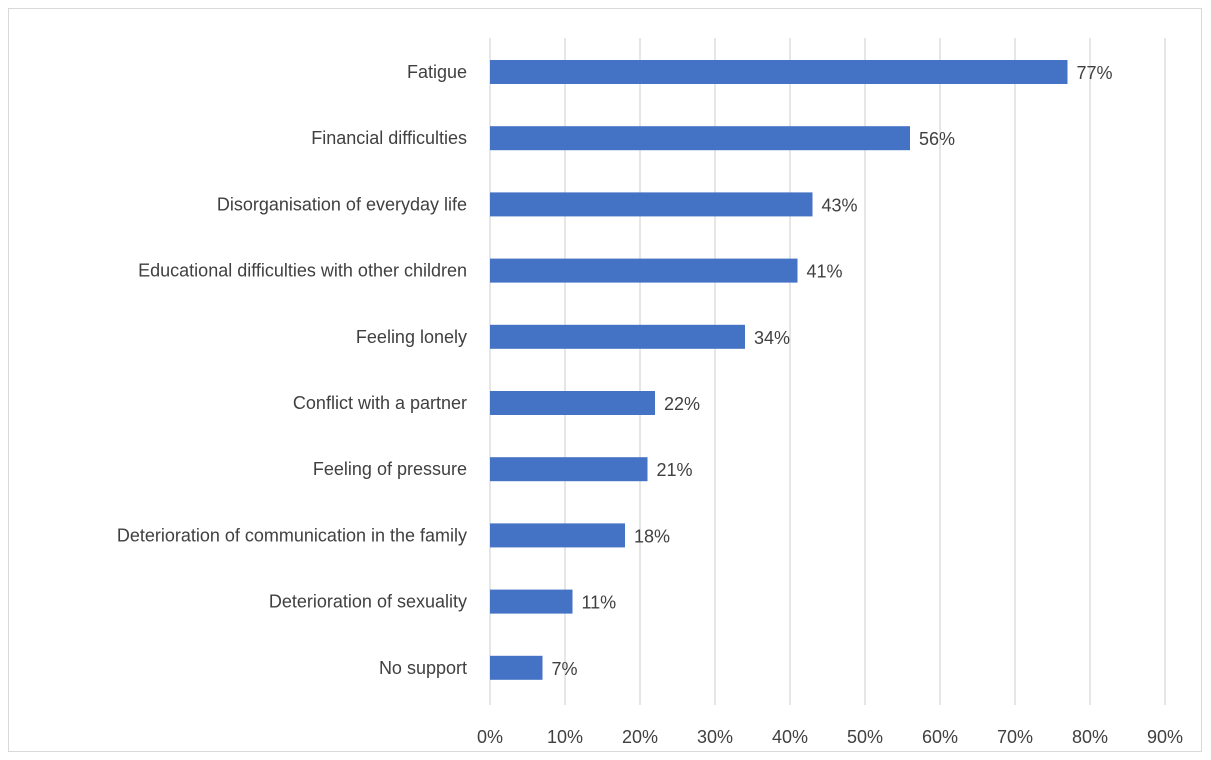 Image resolution: width=1211 pixels, height=760 pixels. I want to click on data-label: 22%, so click(682, 404).